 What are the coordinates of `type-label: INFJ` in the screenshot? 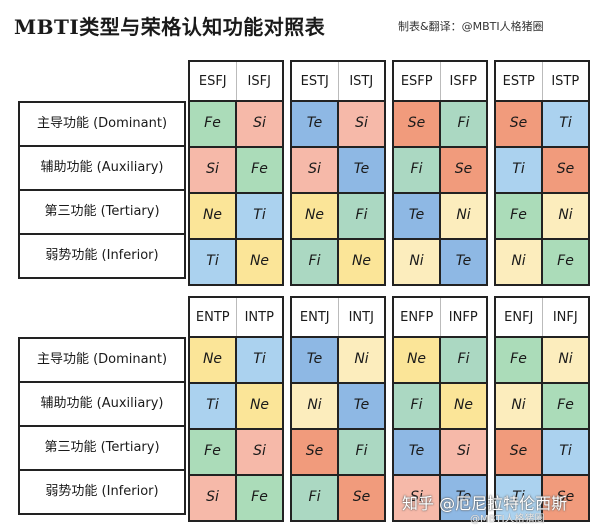 It's located at (565, 317).